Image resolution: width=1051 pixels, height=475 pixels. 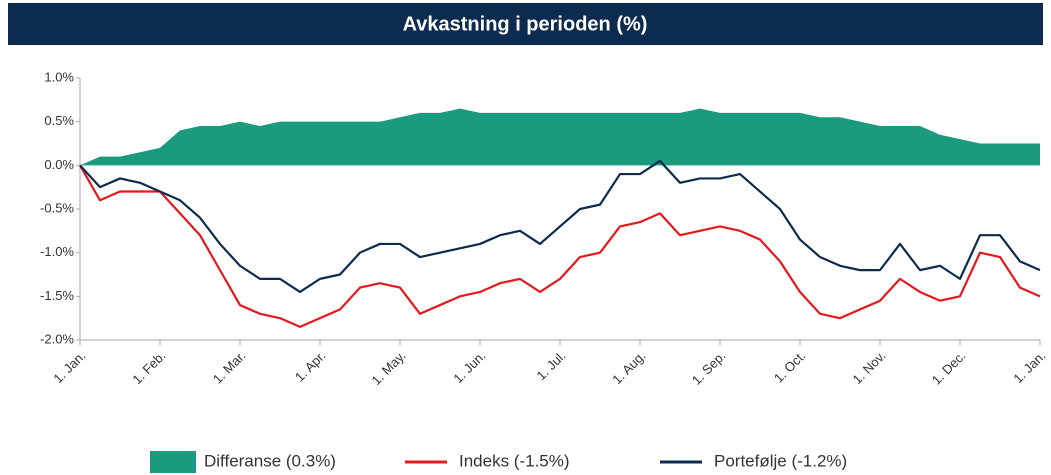 I want to click on x-tick-label: 1. Jul., so click(x=550, y=365).